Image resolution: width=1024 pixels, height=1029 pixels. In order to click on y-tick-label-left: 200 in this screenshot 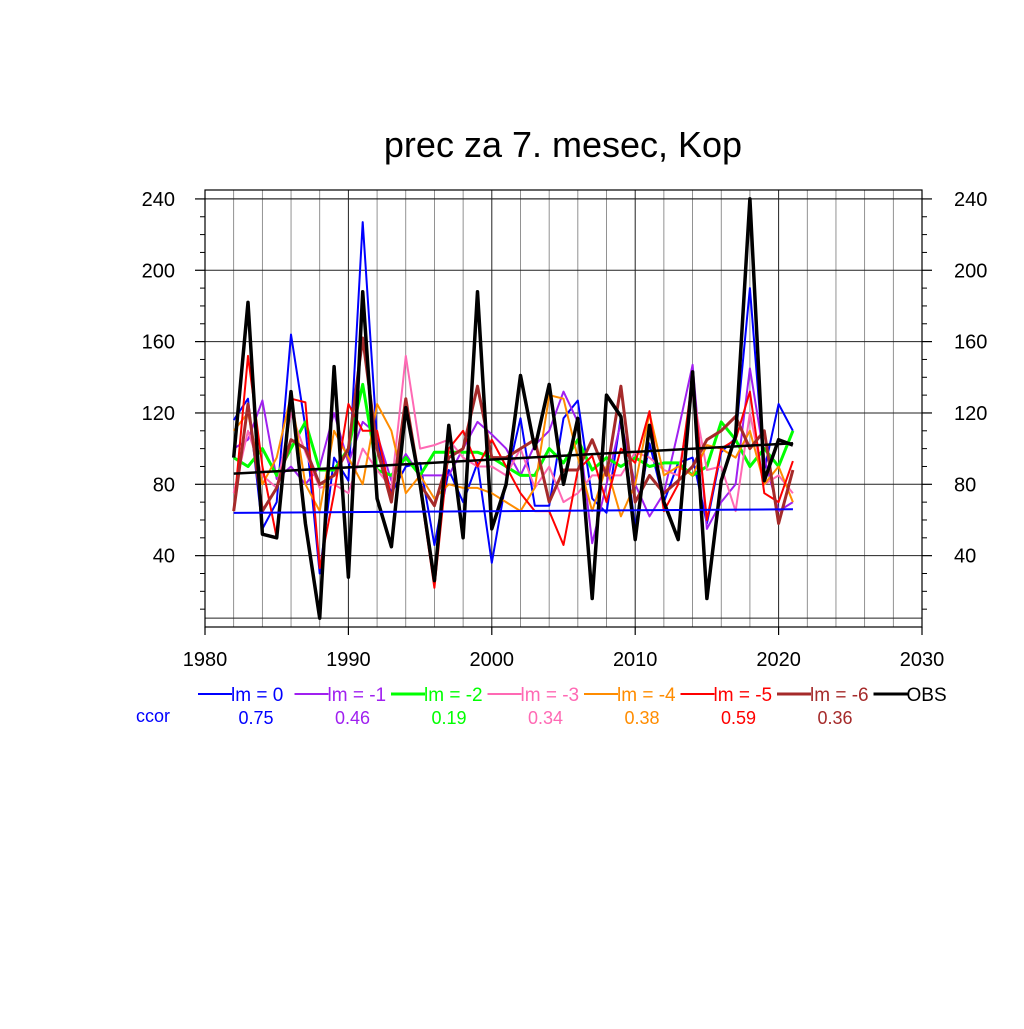, I will do `click(158, 271)`.